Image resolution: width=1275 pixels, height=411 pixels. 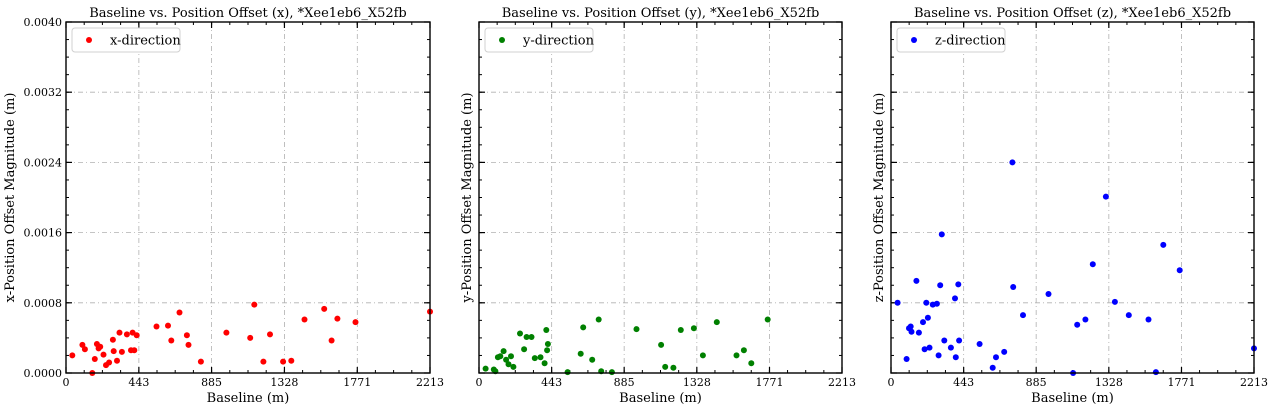 I want to click on y-tick-label: 0.0040, so click(x=43, y=22).